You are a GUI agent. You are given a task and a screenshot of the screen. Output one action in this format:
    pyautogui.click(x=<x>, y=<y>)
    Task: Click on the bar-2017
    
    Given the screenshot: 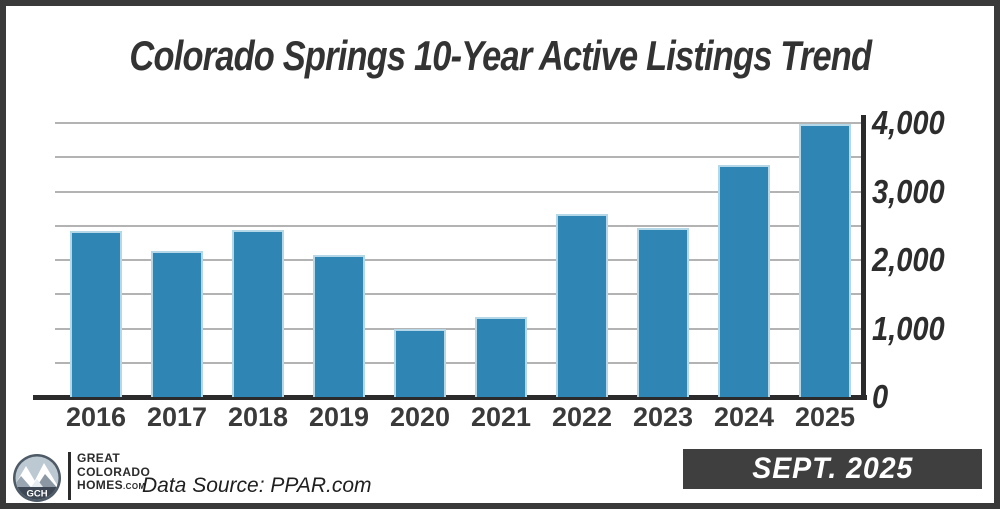 What is the action you would take?
    pyautogui.click(x=177, y=324)
    